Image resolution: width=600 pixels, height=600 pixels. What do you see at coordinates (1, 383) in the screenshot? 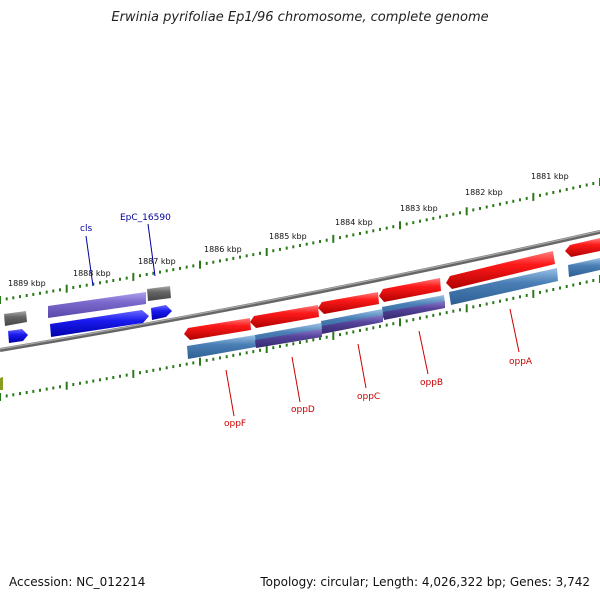
I see `gene-olive-left-edge` at bounding box center [1, 383].